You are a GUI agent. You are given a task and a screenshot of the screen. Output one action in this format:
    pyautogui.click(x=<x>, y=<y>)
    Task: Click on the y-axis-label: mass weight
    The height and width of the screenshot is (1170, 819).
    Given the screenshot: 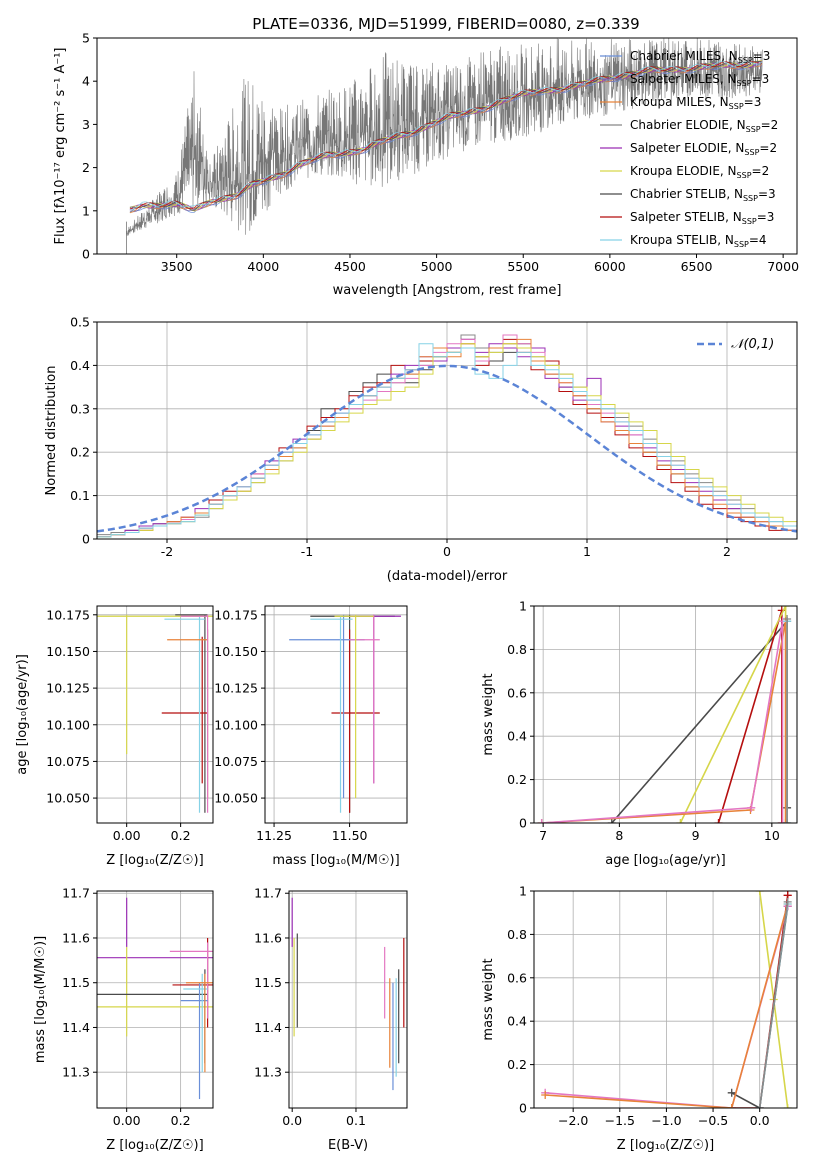 What is the action you would take?
    pyautogui.click(x=488, y=999)
    